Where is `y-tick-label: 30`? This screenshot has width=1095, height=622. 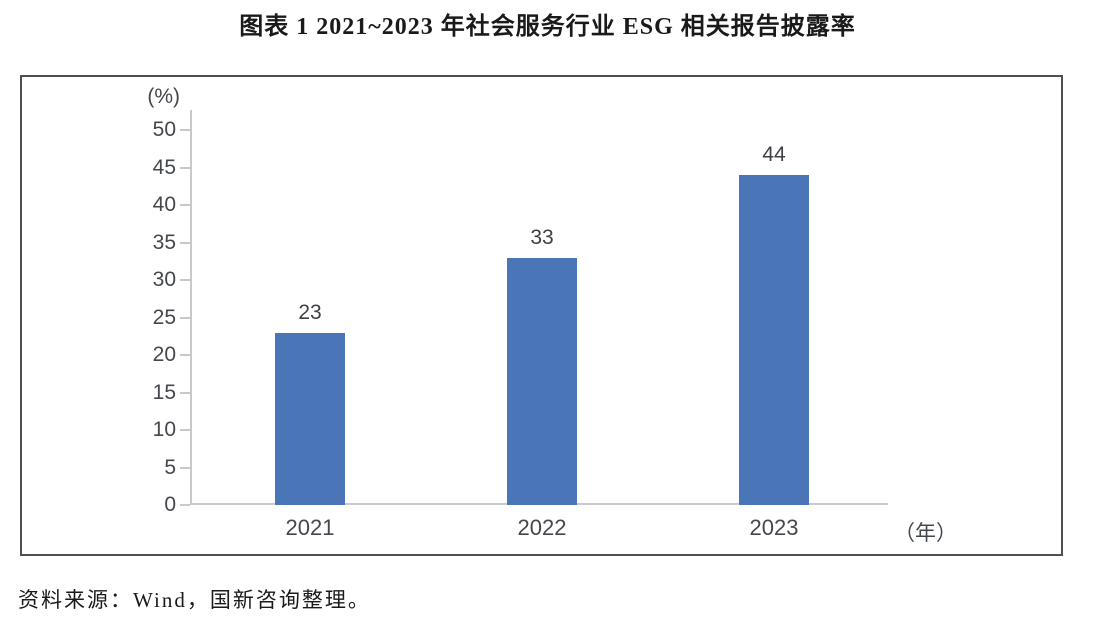
y-tick-label: 30 is located at coordinates (164, 279).